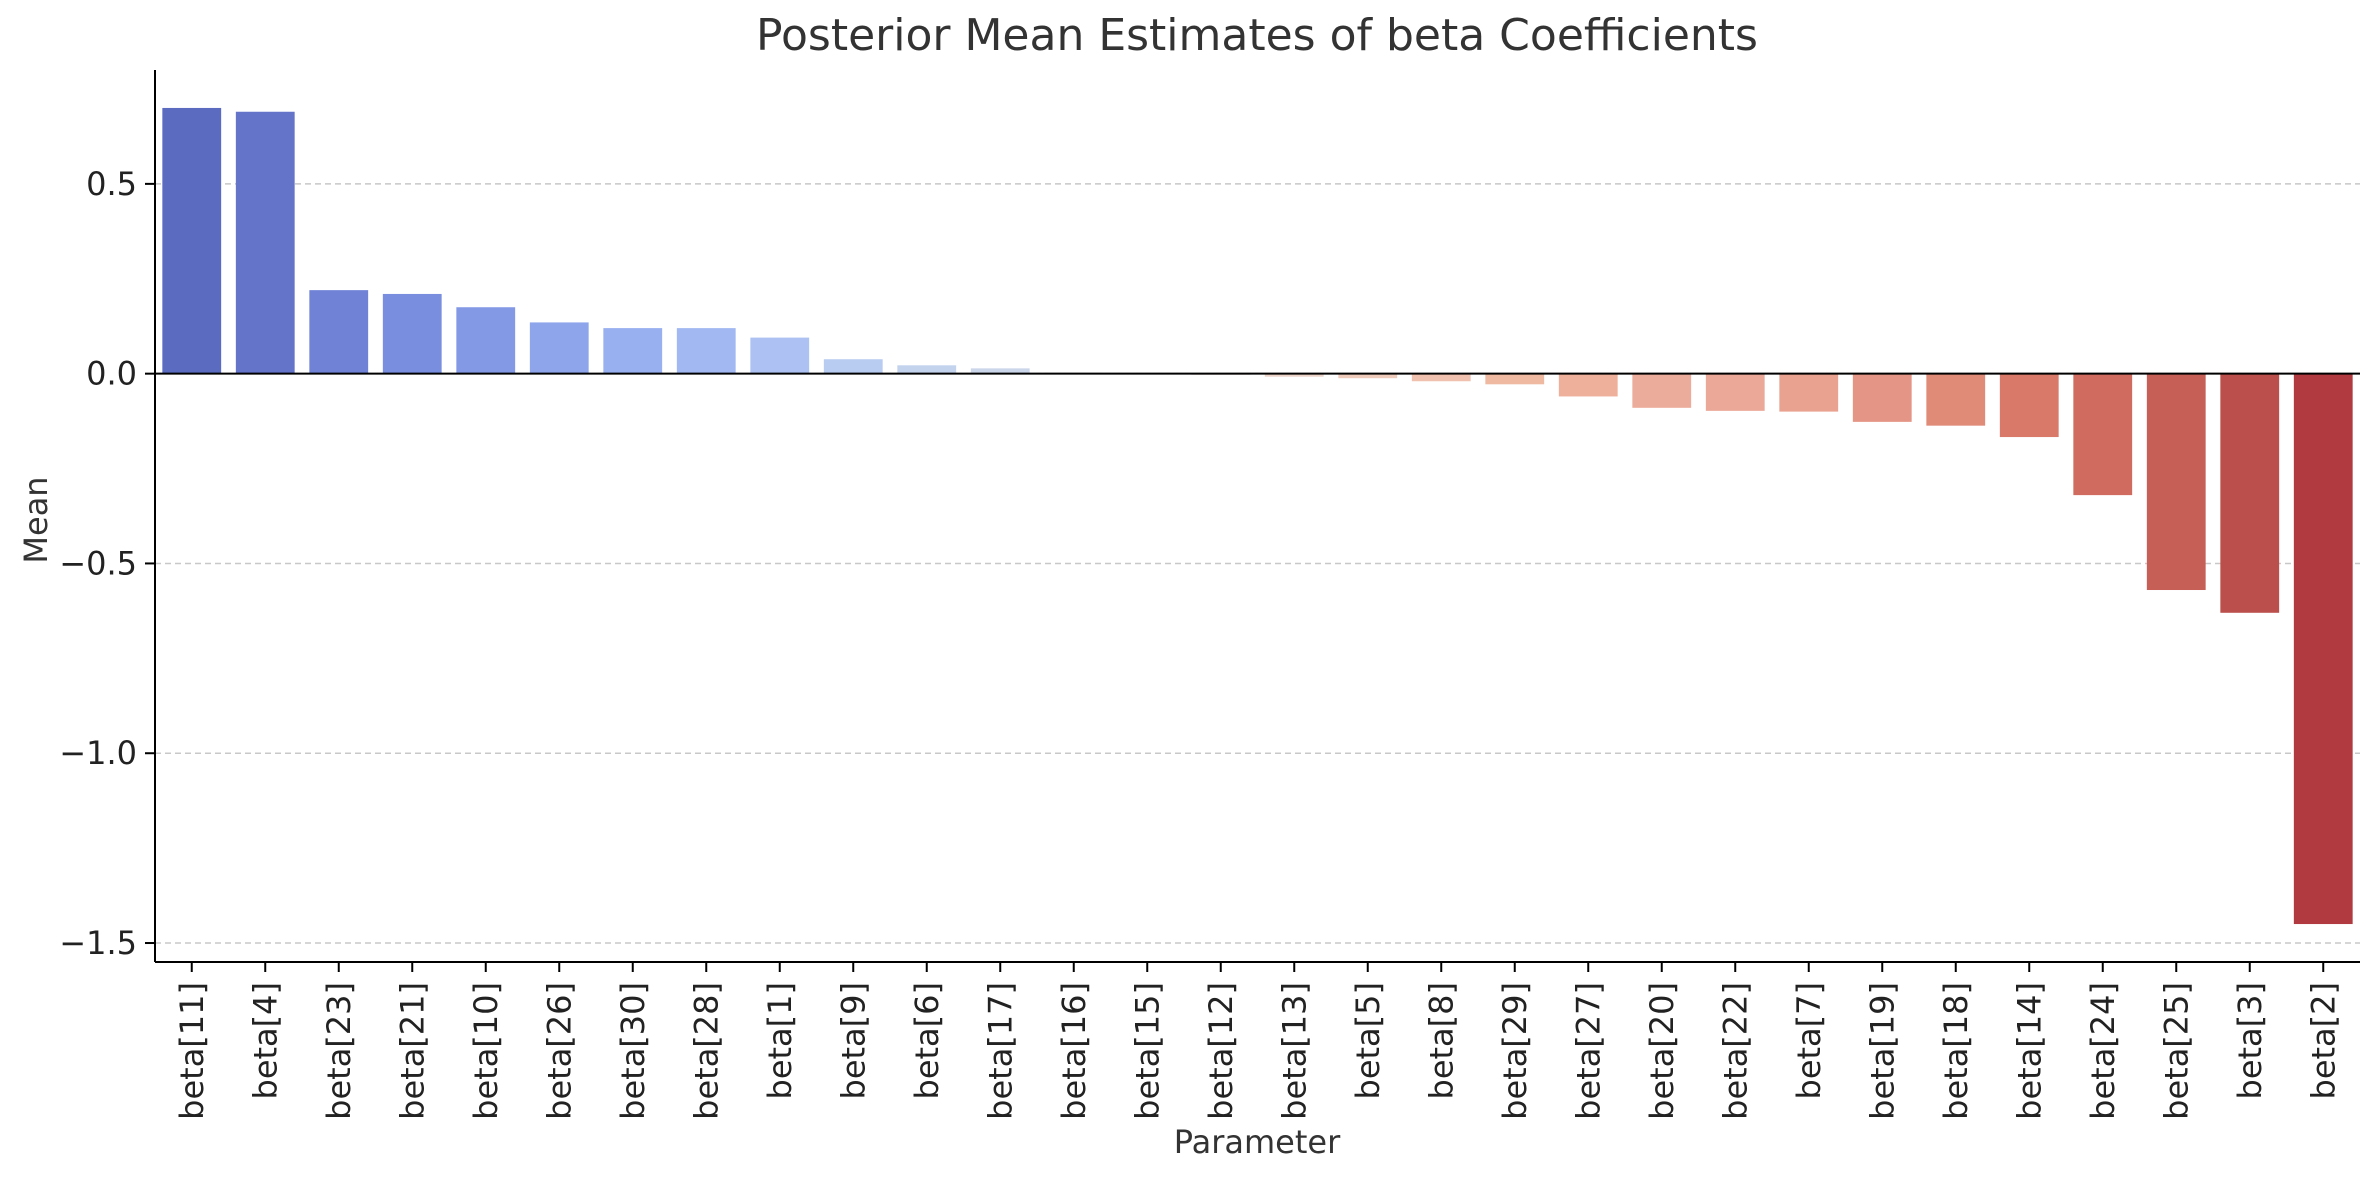  I want to click on x-axis-title: Parameter, so click(1257, 1142).